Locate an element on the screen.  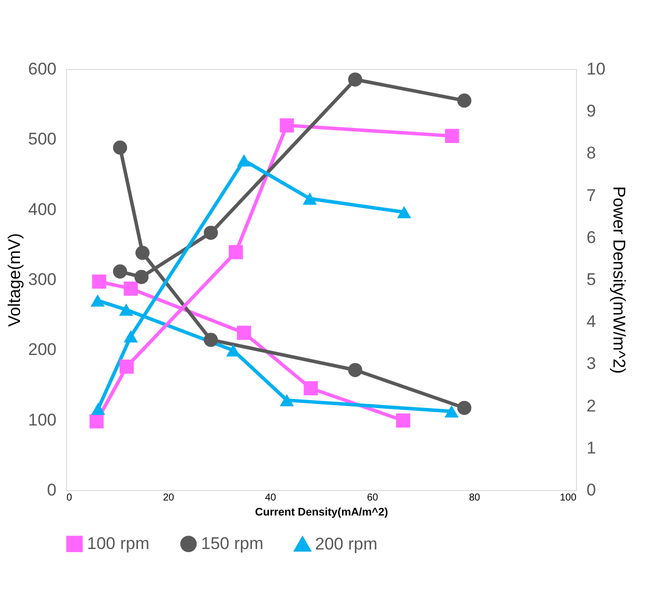
legend-label: 150 rpm is located at coordinates (232, 543).